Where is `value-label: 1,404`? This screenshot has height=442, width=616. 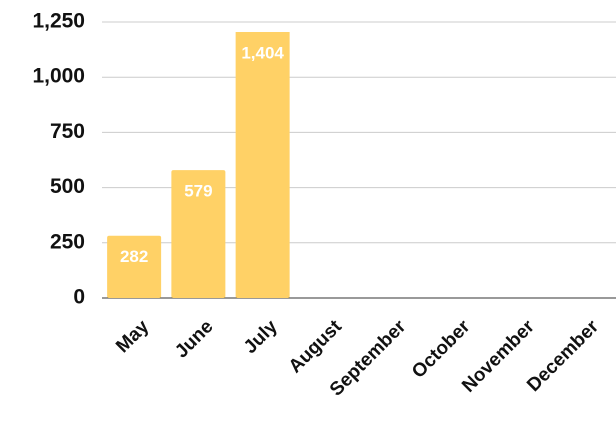
value-label: 1,404 is located at coordinates (262, 52).